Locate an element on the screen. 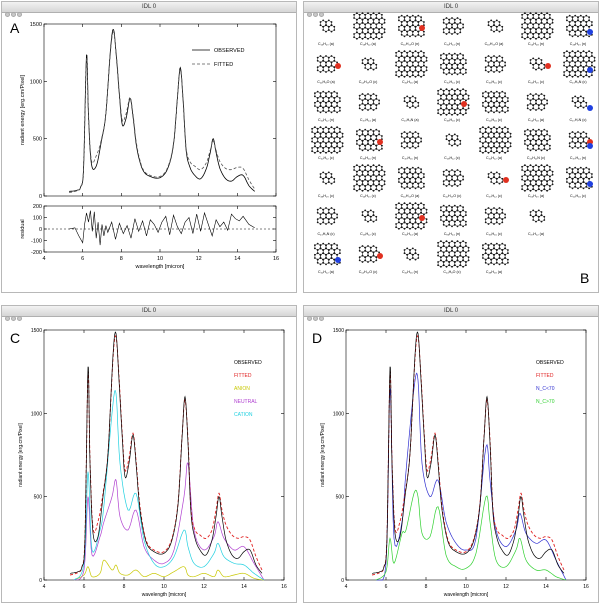  molecule-label: C₂₂H₁₁N (c) is located at coordinates (536, 158).